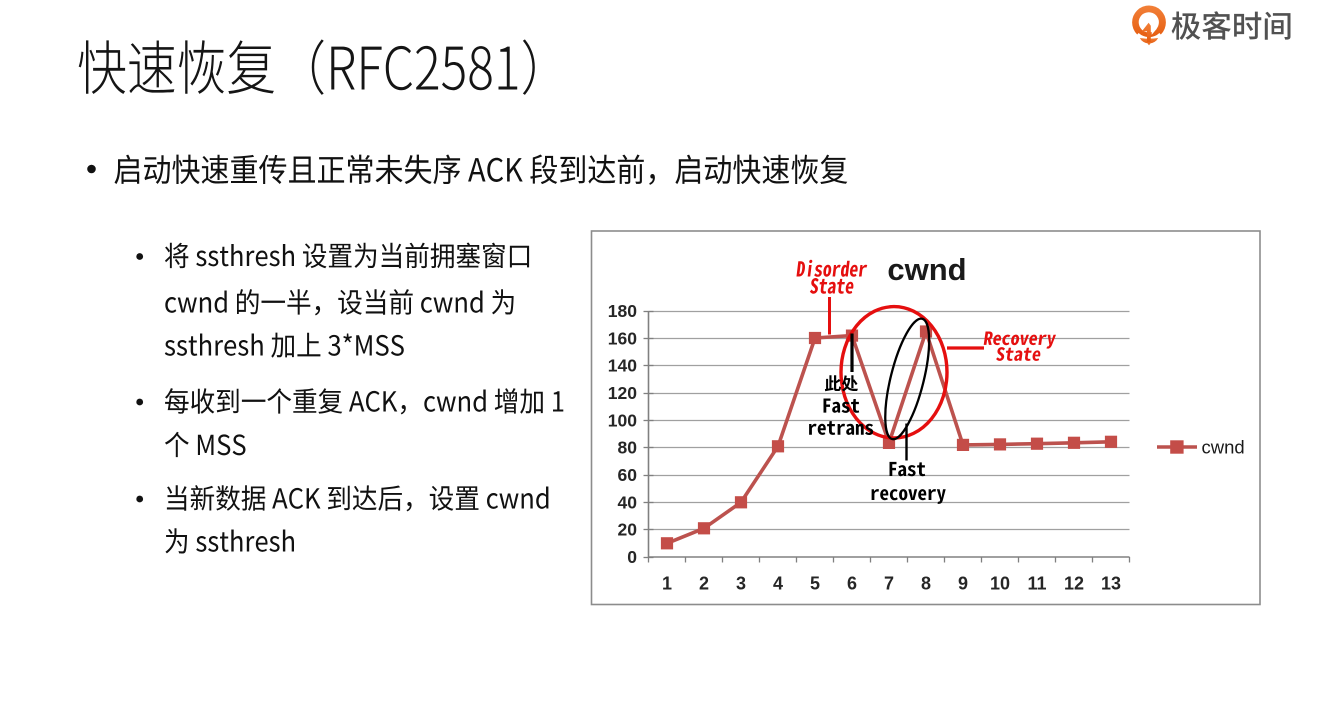 This screenshot has width=1326, height=725. Describe the element at coordinates (852, 584) in the screenshot. I see `svg-text: 6` at that location.